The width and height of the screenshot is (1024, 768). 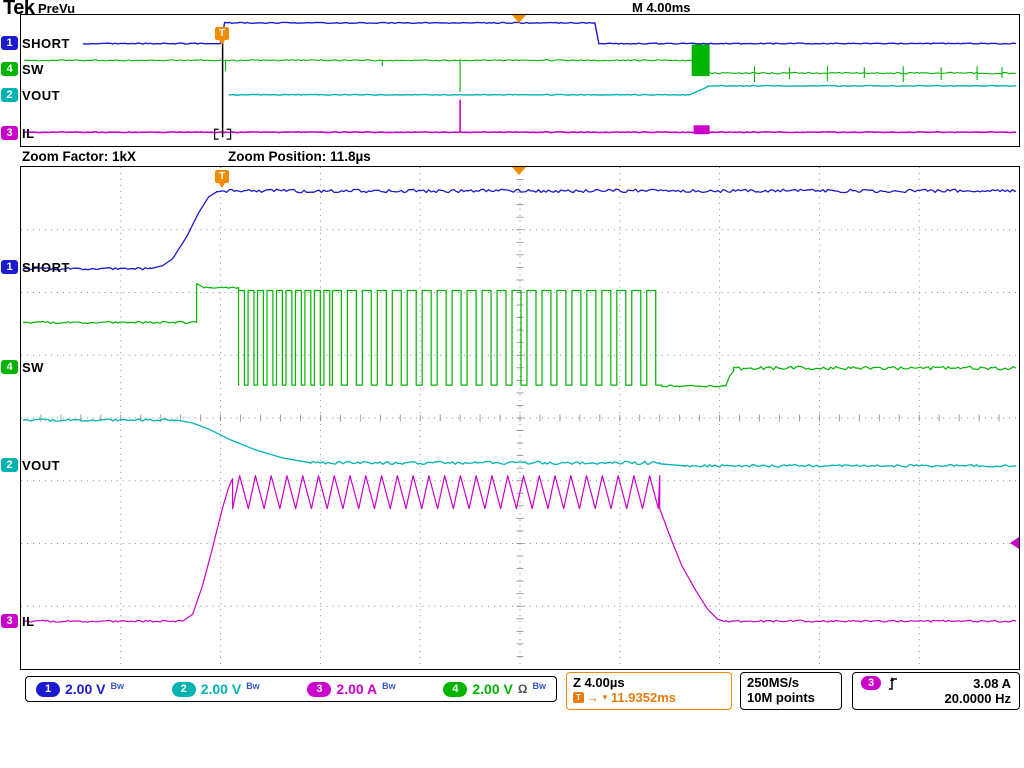 I want to click on ch4-scale: 2.00 V, so click(x=492, y=689).